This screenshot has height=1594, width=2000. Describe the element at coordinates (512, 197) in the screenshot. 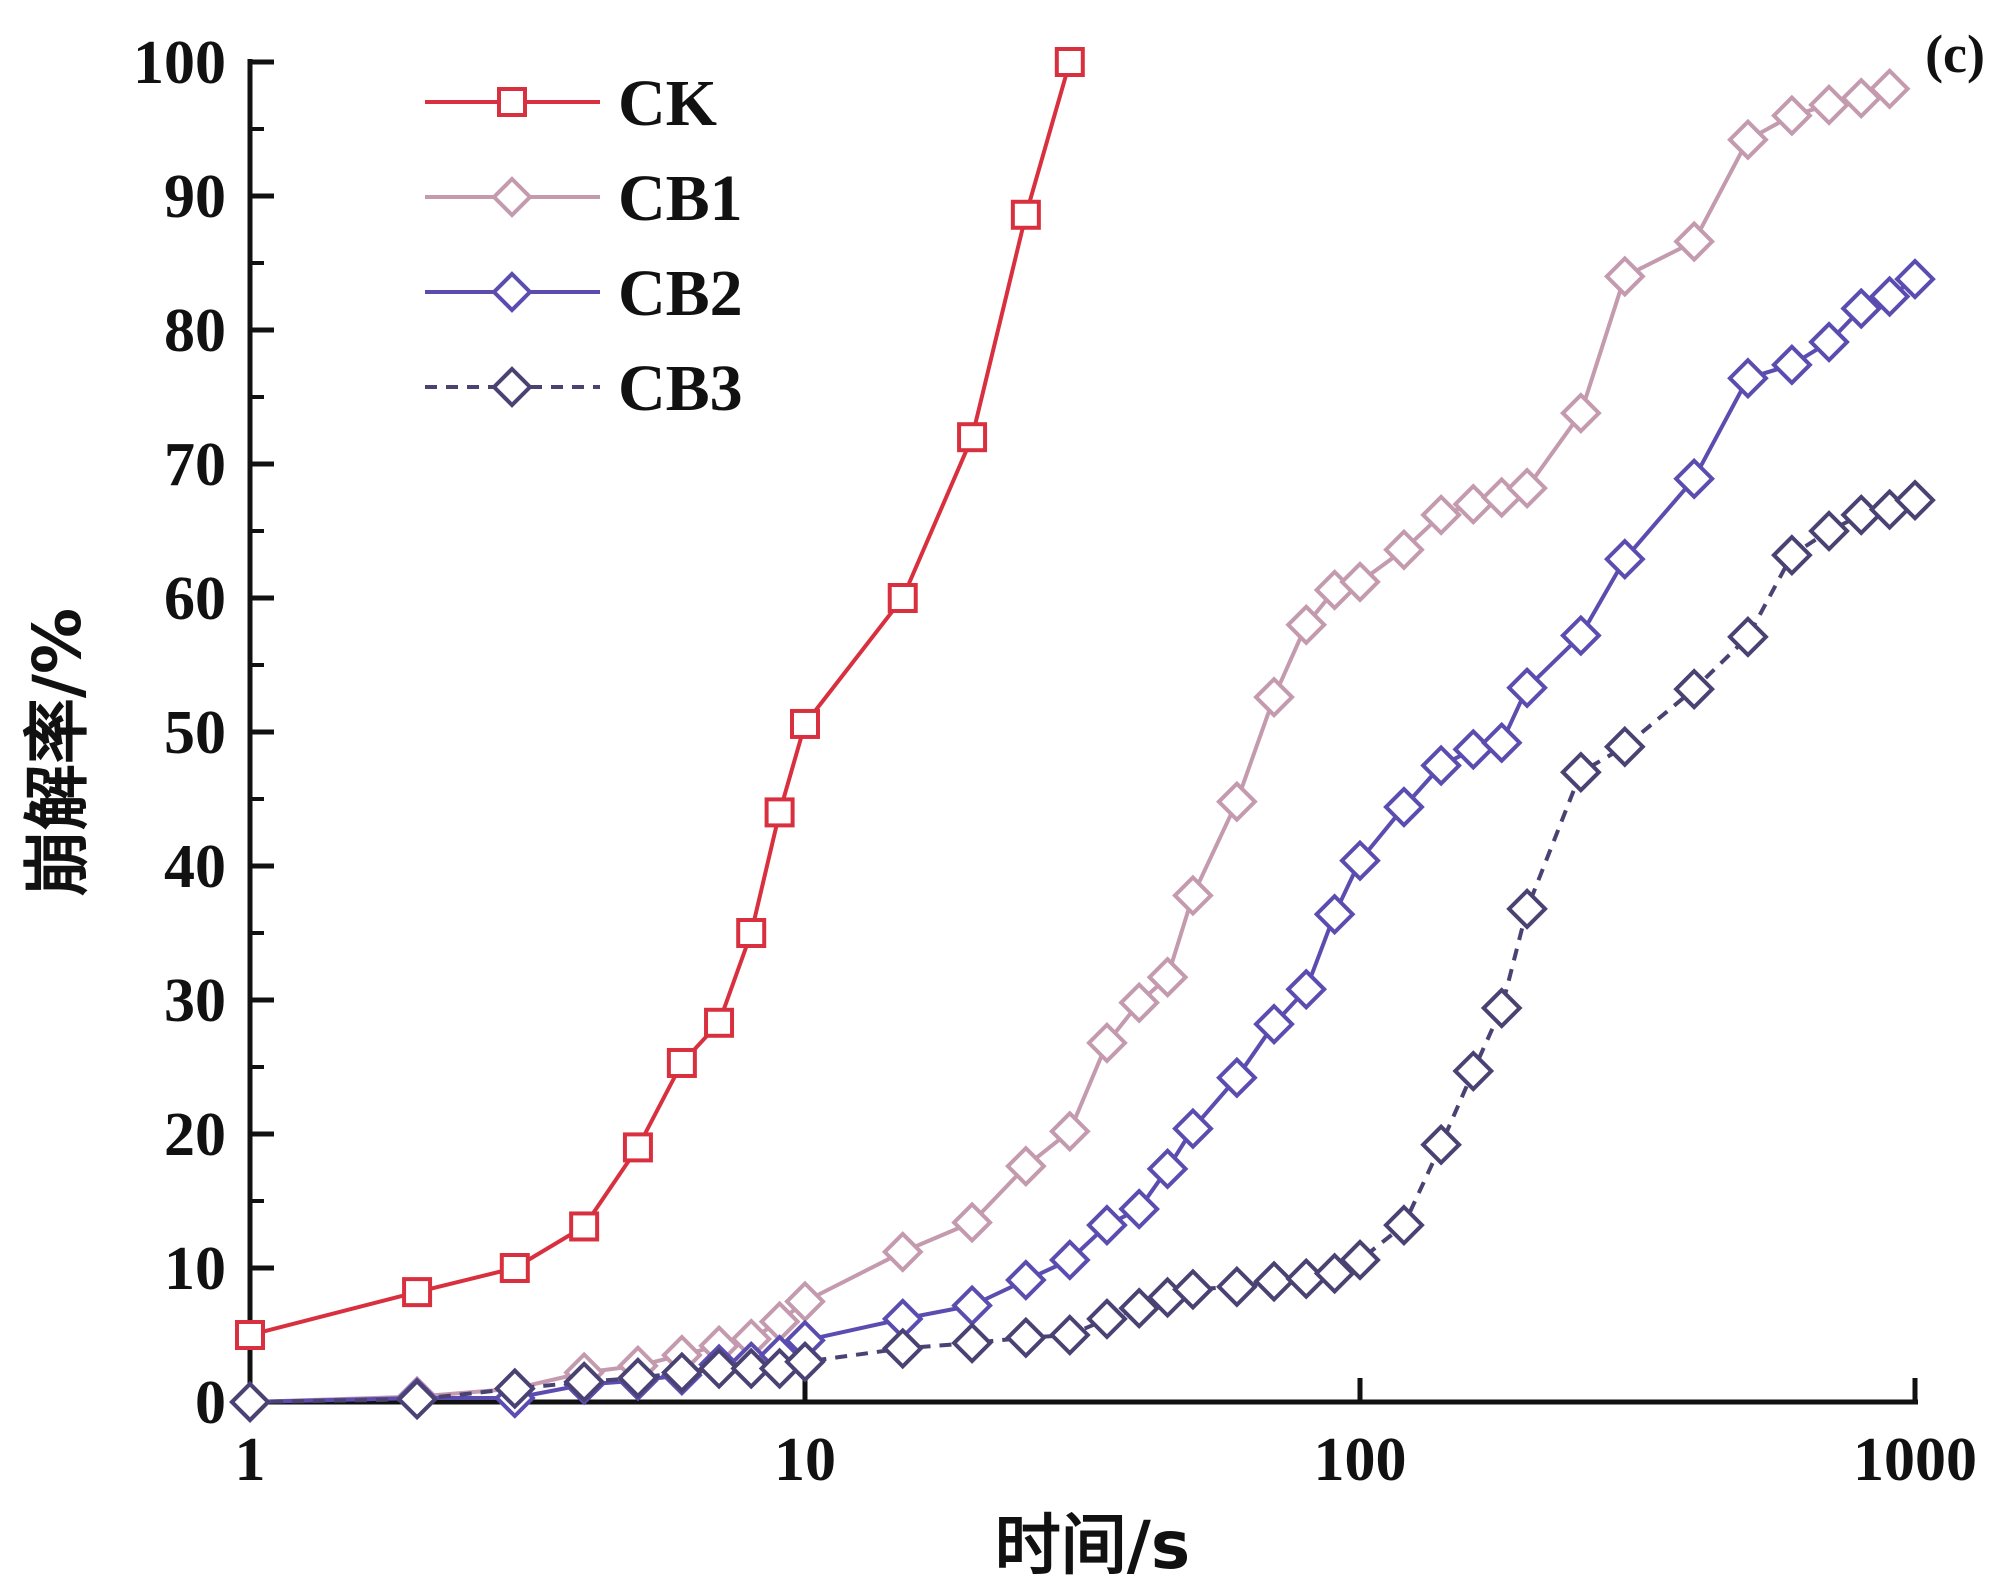

I see `legend-marker-cb1` at that location.